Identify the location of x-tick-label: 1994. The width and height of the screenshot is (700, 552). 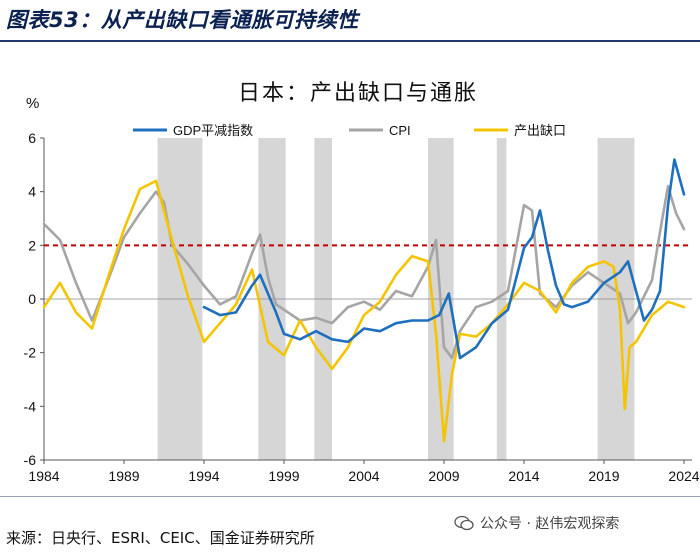
(203, 476).